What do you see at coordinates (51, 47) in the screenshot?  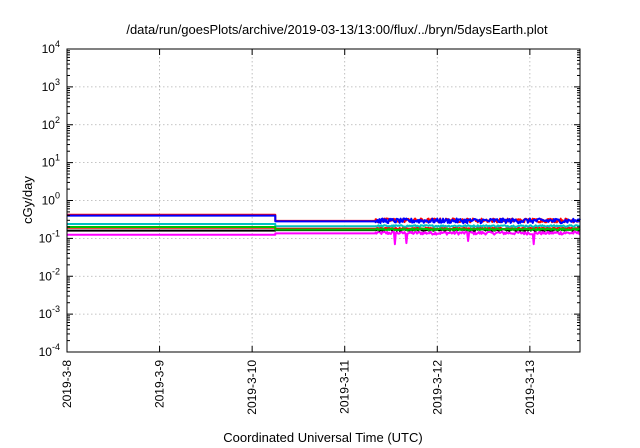 I see `y-tick-label: 10⁴` at bounding box center [51, 47].